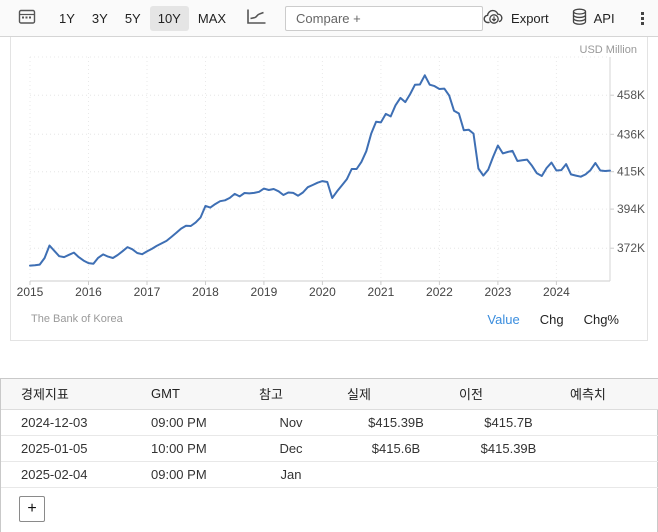  I want to click on column-header: 실제, so click(396, 394).